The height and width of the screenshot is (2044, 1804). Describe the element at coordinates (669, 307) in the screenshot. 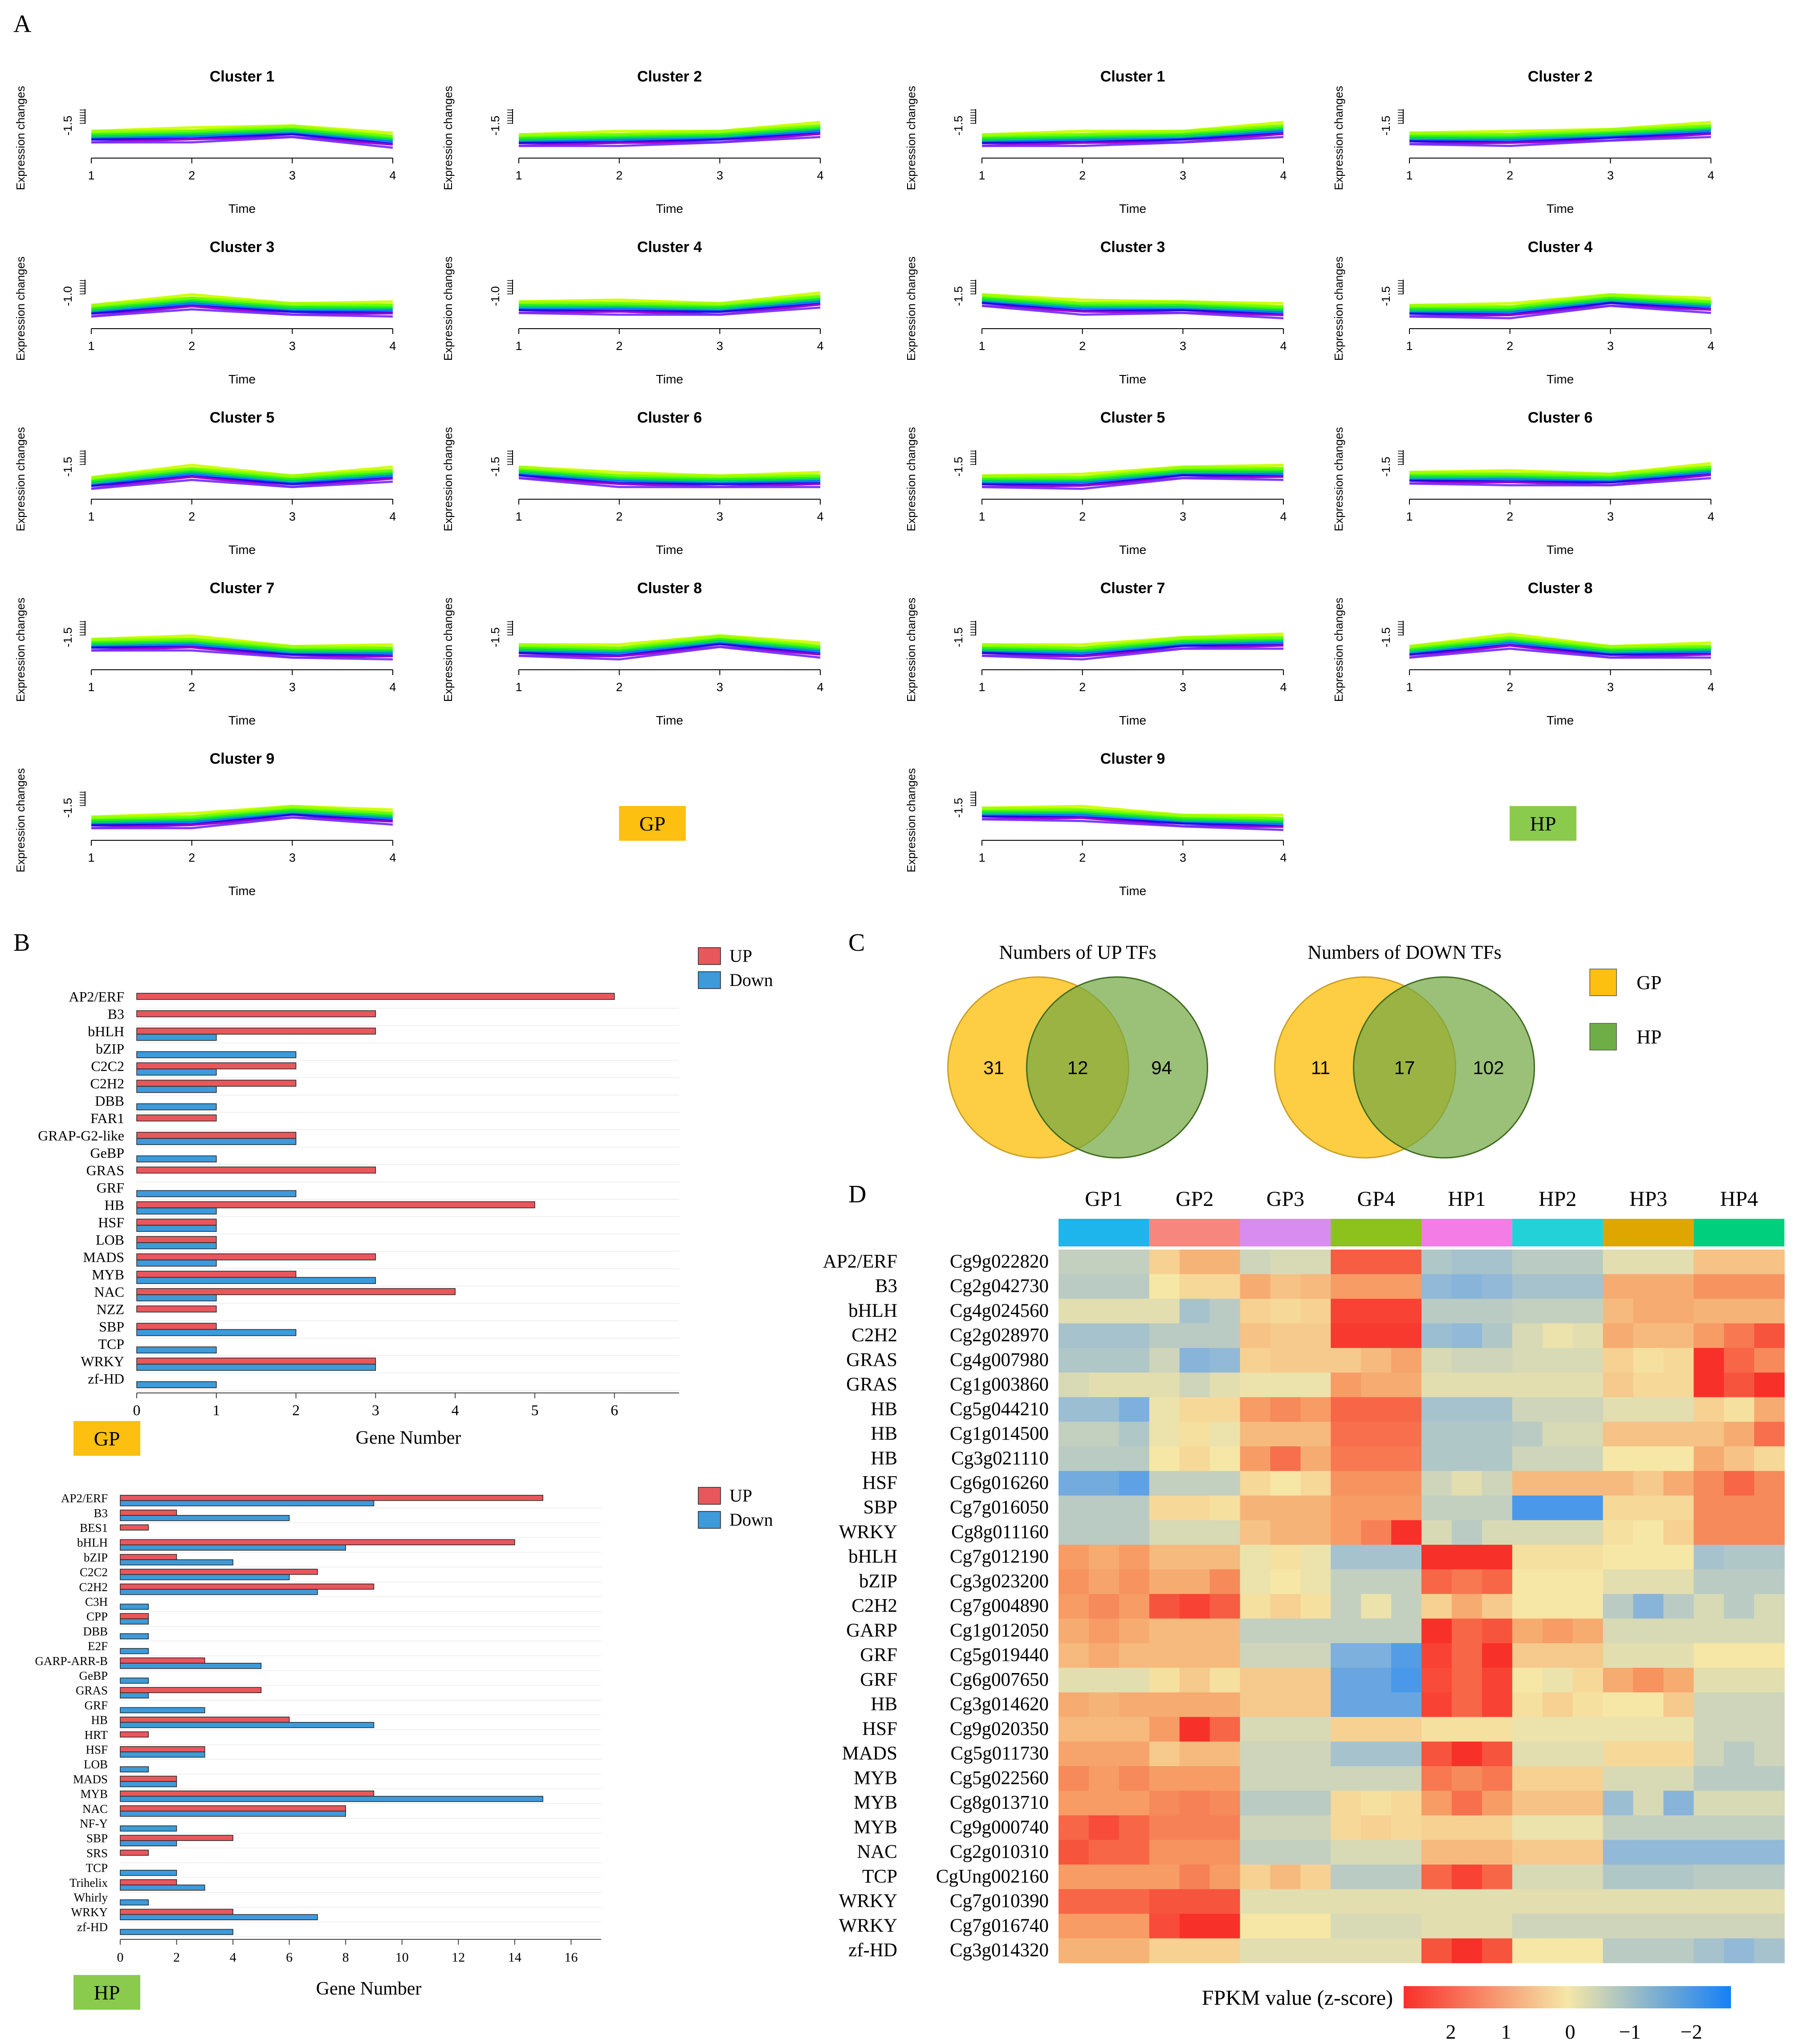

I see `cluster-gp-4-profile-line` at that location.